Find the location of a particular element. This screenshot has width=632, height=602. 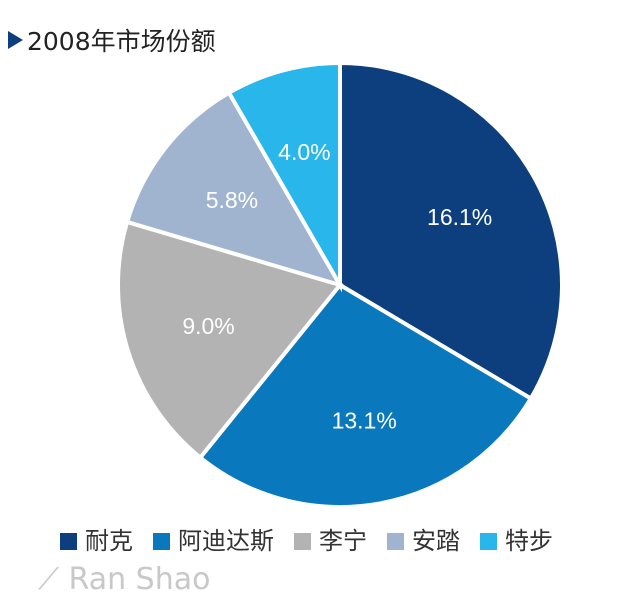

watermark: ⟋ Ran Shao is located at coordinates (124, 580).